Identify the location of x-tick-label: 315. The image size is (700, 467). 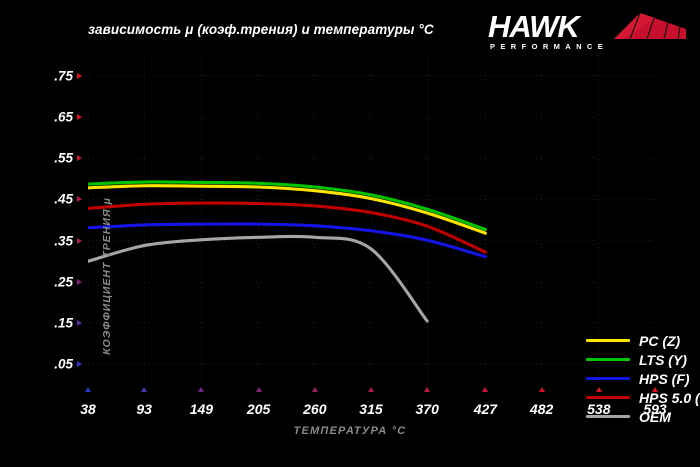
(371, 409).